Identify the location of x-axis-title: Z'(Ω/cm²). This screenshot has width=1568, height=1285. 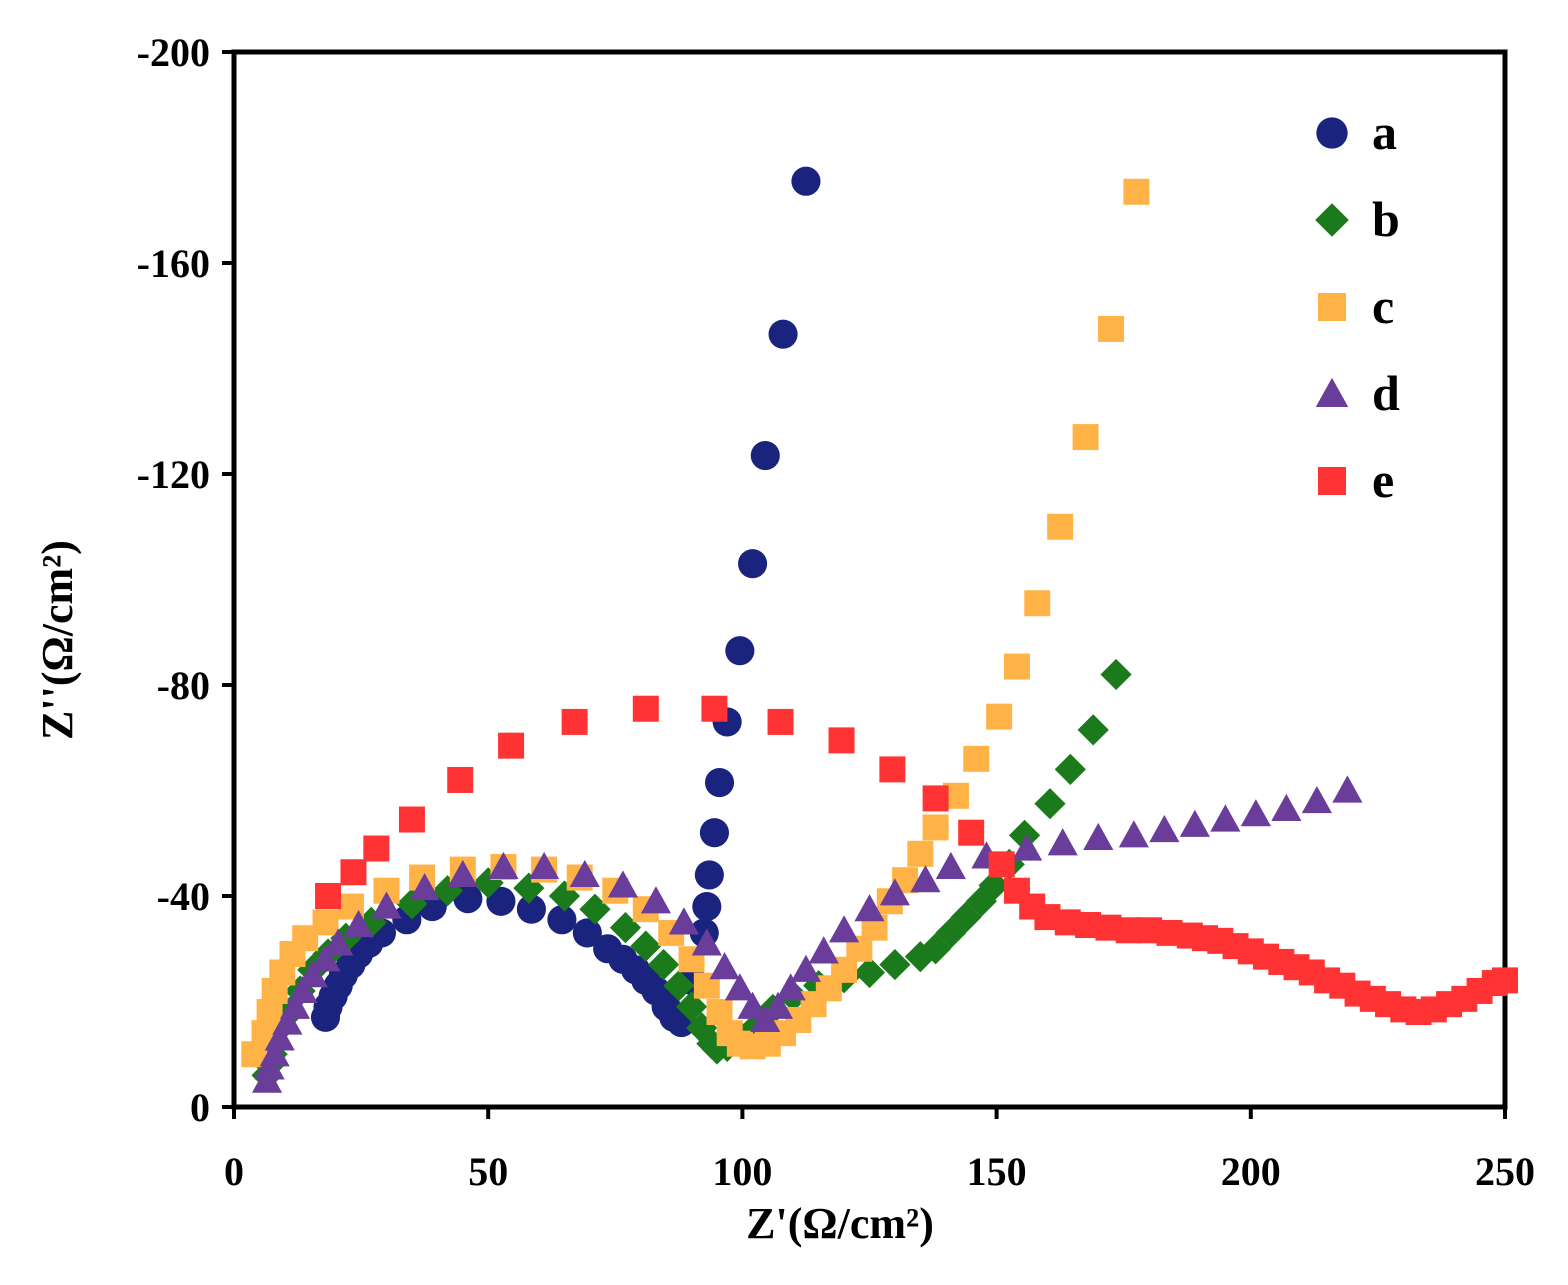
(840, 1223).